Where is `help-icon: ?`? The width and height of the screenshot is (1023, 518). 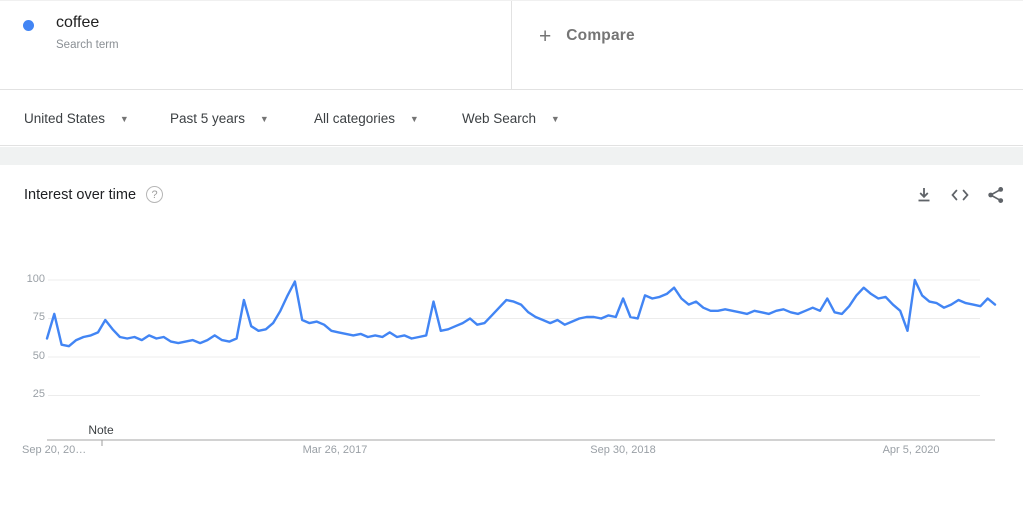
help-icon: ? is located at coordinates (154, 194).